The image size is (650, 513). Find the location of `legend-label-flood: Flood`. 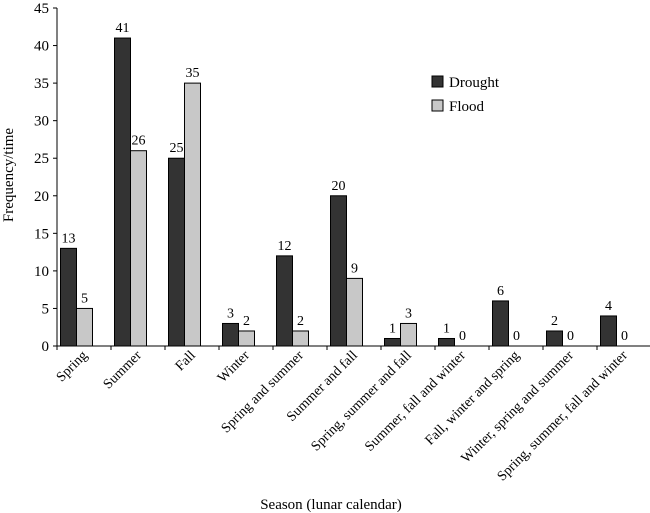

legend-label-flood: Flood is located at coordinates (467, 107).